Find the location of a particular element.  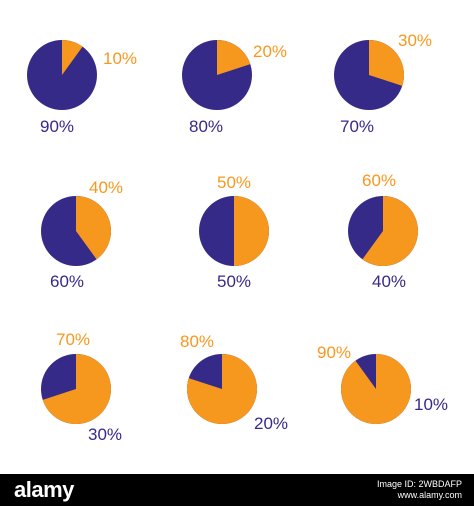

pie-label-navy: 60% is located at coordinates (67, 281).